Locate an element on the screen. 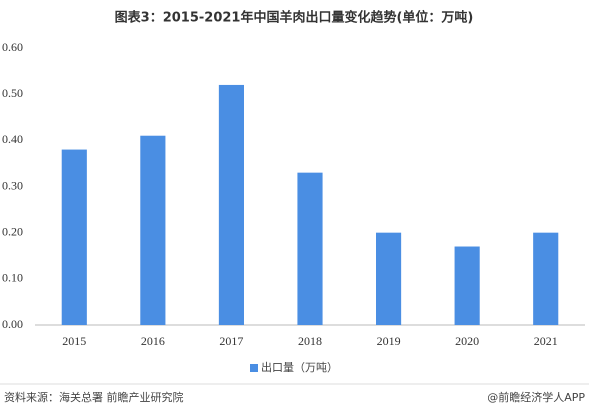 The width and height of the screenshot is (589, 417). x-tick-label: 2019 is located at coordinates (389, 341).